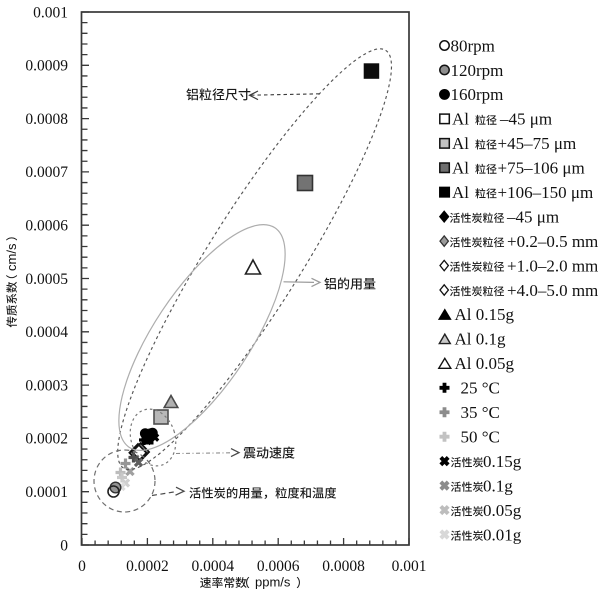 The height and width of the screenshot is (598, 600). Describe the element at coordinates (473, 45) in the screenshot. I see `svg-text: 80rpm` at that location.